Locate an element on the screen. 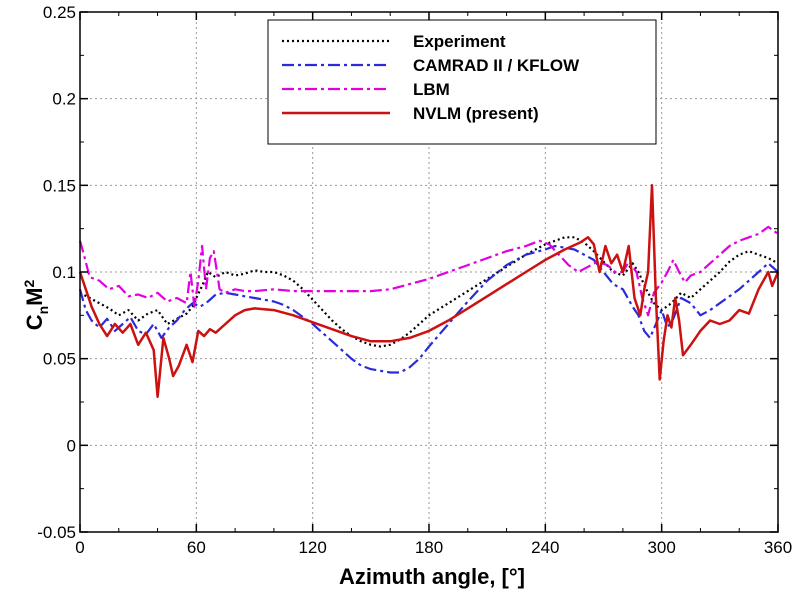 The image size is (804, 592). x-tick-label: 120 is located at coordinates (312, 547).